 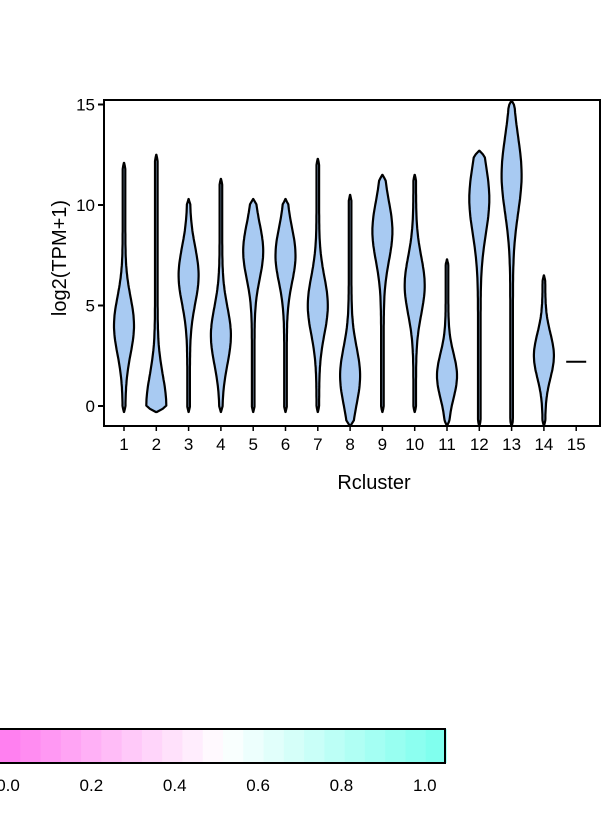 I want to click on x-tick-label: 14, so click(x=543, y=444).